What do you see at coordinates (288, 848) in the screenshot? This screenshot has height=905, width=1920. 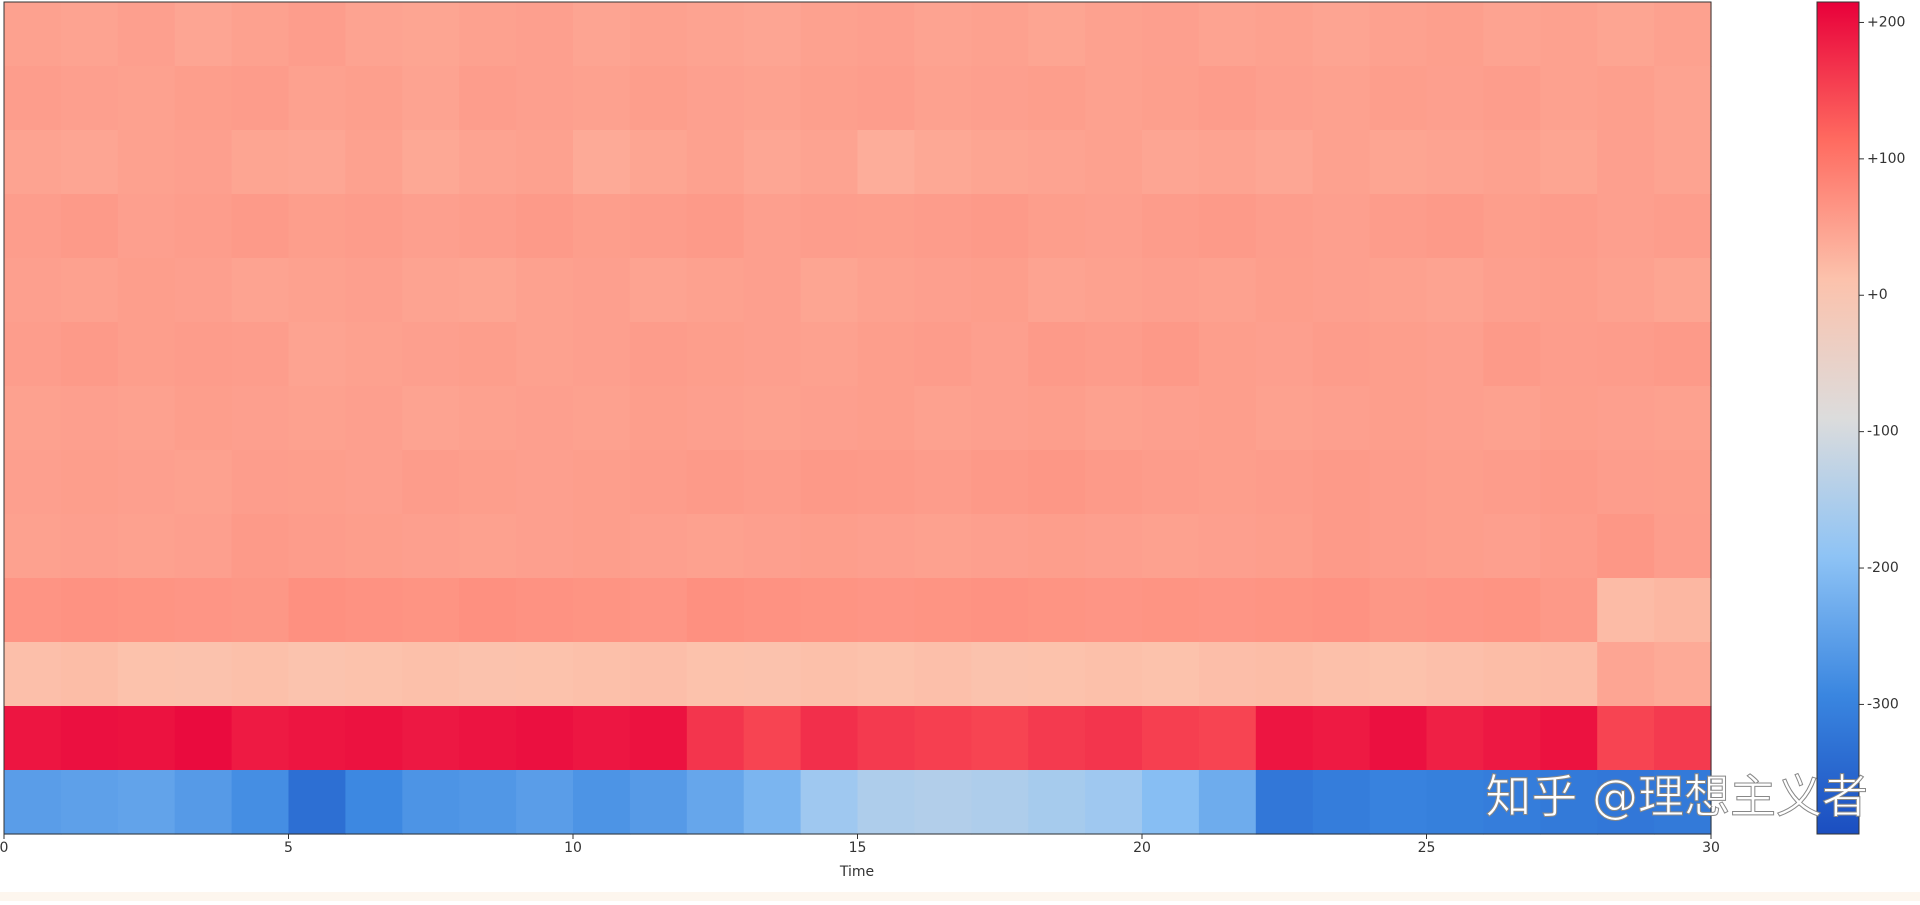 I see `x-tick-label: 5` at bounding box center [288, 848].